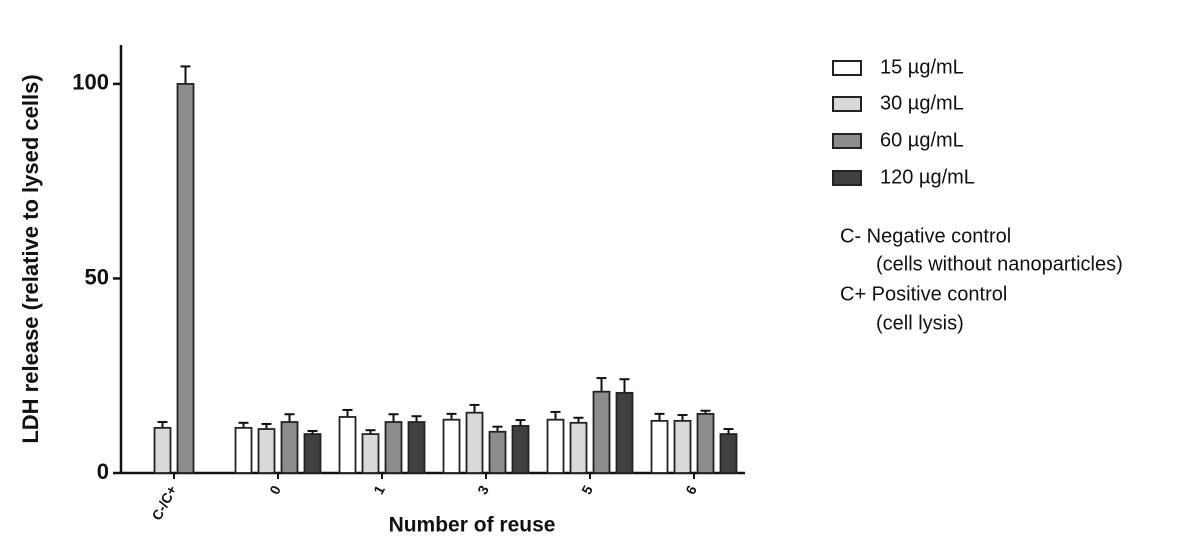  What do you see at coordinates (587, 489) in the screenshot?
I see `x-tick-label: 5` at bounding box center [587, 489].